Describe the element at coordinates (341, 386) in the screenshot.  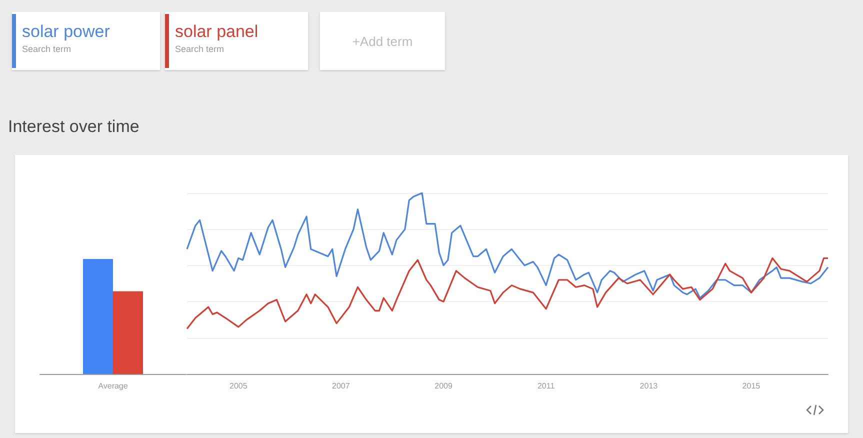
I see `x-tick-label: 2007` at that location.